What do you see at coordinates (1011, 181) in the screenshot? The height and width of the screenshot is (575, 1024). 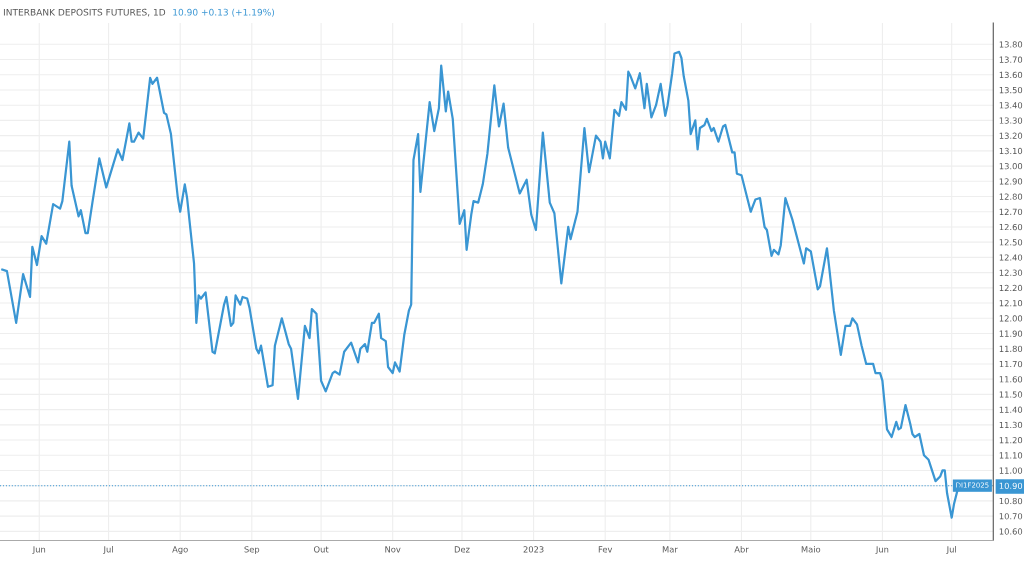 I see `y-tick-label: 12.90` at bounding box center [1011, 181].